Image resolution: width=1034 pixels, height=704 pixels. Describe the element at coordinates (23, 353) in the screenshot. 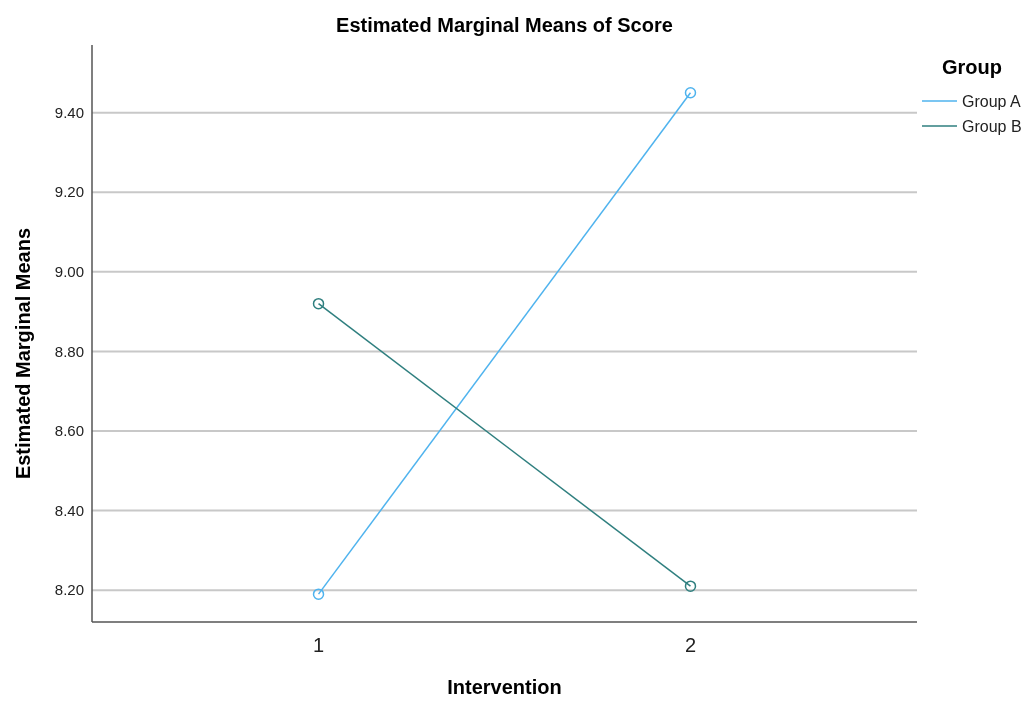

I see `y-axis-title: Estimated Marginal Means` at that location.